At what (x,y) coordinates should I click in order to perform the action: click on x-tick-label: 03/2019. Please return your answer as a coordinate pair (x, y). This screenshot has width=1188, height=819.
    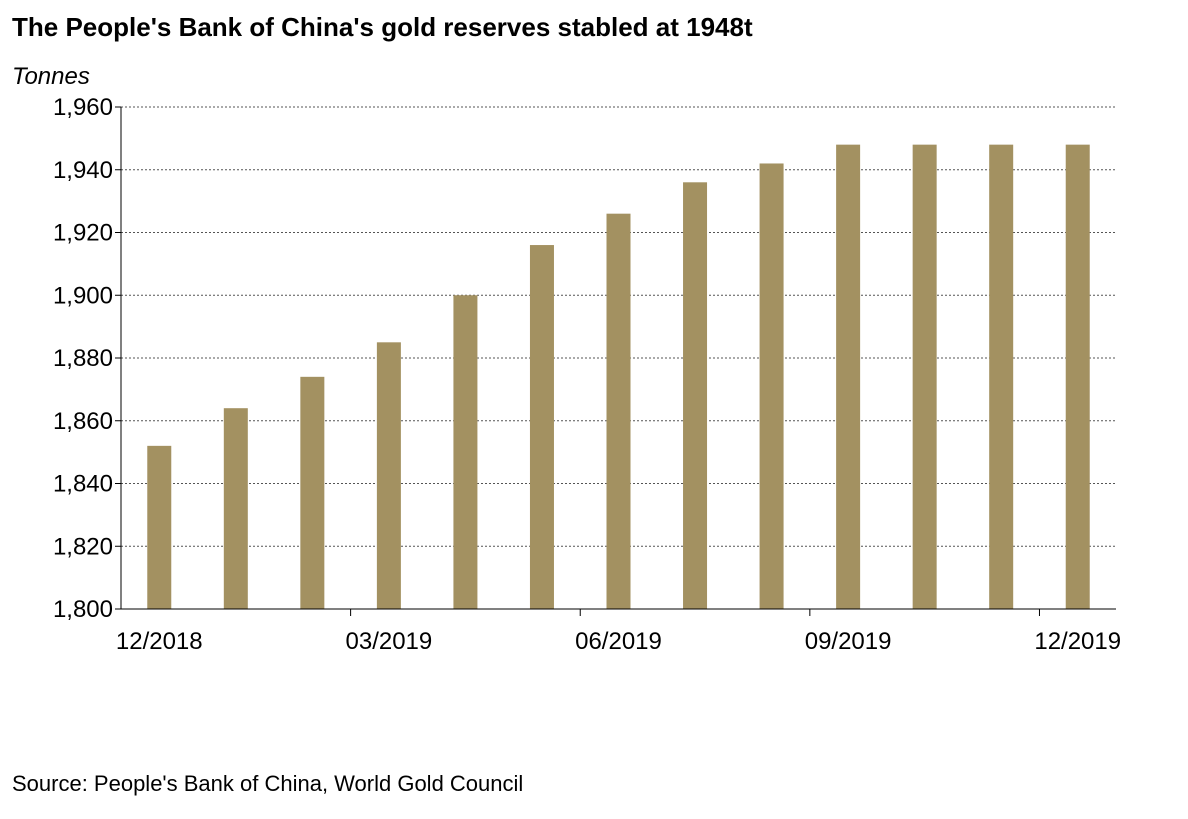
    Looking at the image, I should click on (389, 641).